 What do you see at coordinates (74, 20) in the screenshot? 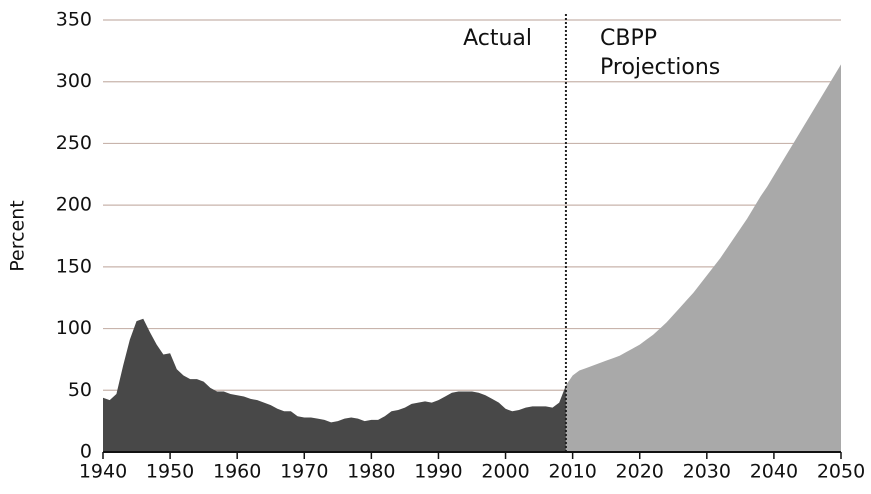
I see `y-tick-label: 350` at bounding box center [74, 20].